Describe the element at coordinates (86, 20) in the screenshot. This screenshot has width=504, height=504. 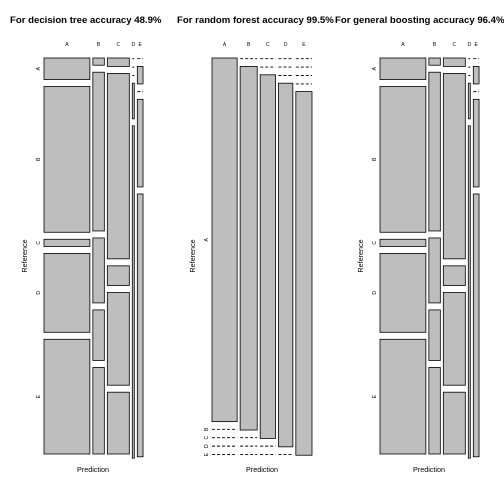
I see `chart-title: For decision tree accuracy 48.9%` at that location.